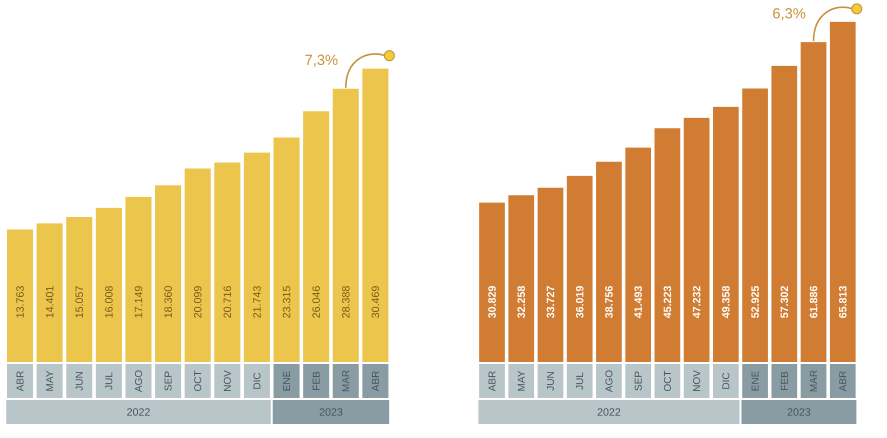 The width and height of the screenshot is (887, 438). I want to click on data-label: 14.401, so click(50, 302).